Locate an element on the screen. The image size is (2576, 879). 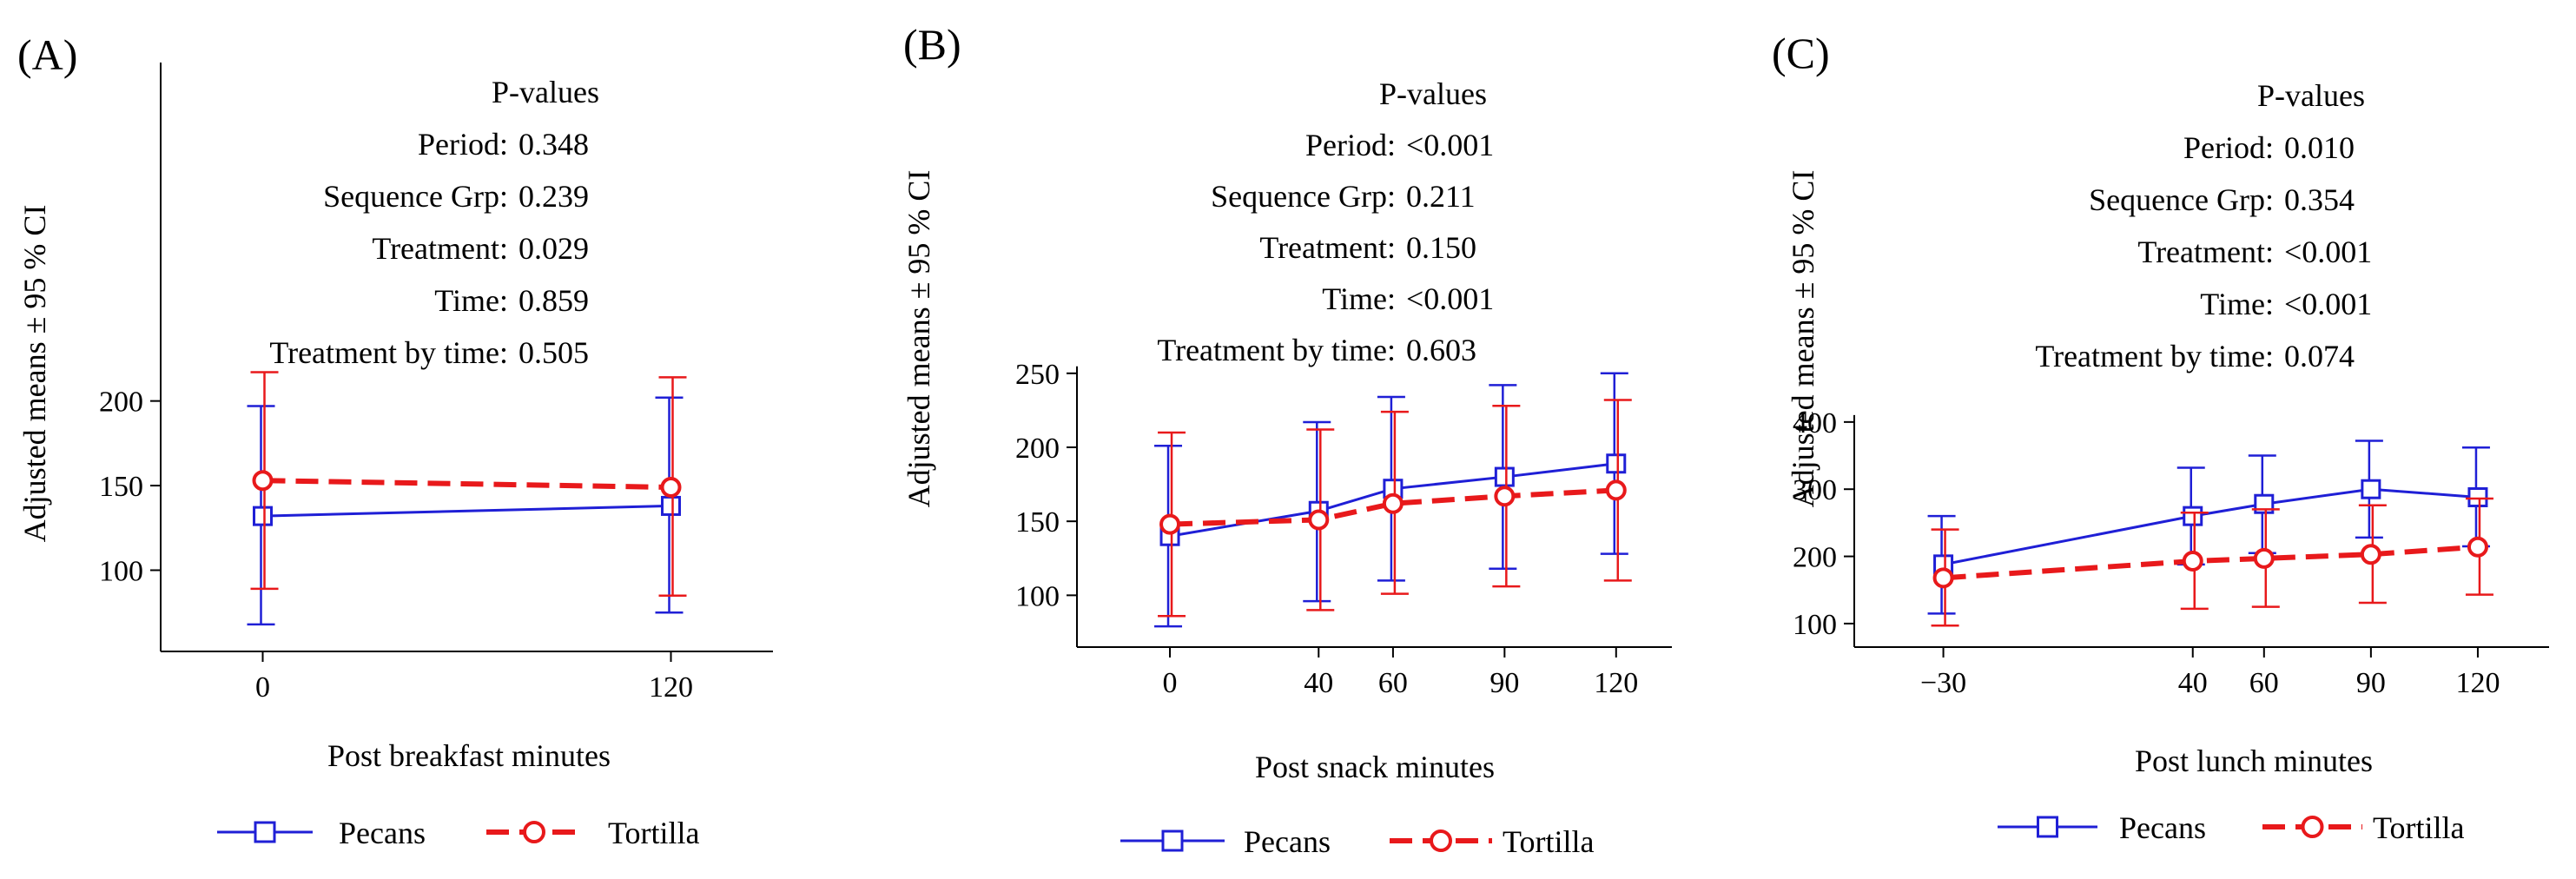
x-tick-label: −30 is located at coordinates (1943, 683).